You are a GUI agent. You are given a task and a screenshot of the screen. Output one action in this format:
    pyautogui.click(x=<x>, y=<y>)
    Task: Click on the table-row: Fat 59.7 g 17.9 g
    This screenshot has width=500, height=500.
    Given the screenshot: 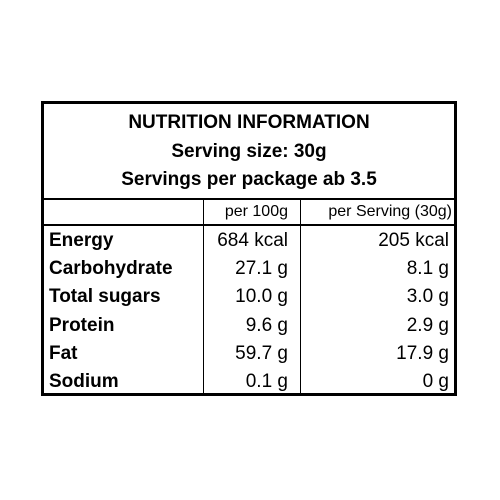 What is the action you would take?
    pyautogui.click(x=249, y=354)
    